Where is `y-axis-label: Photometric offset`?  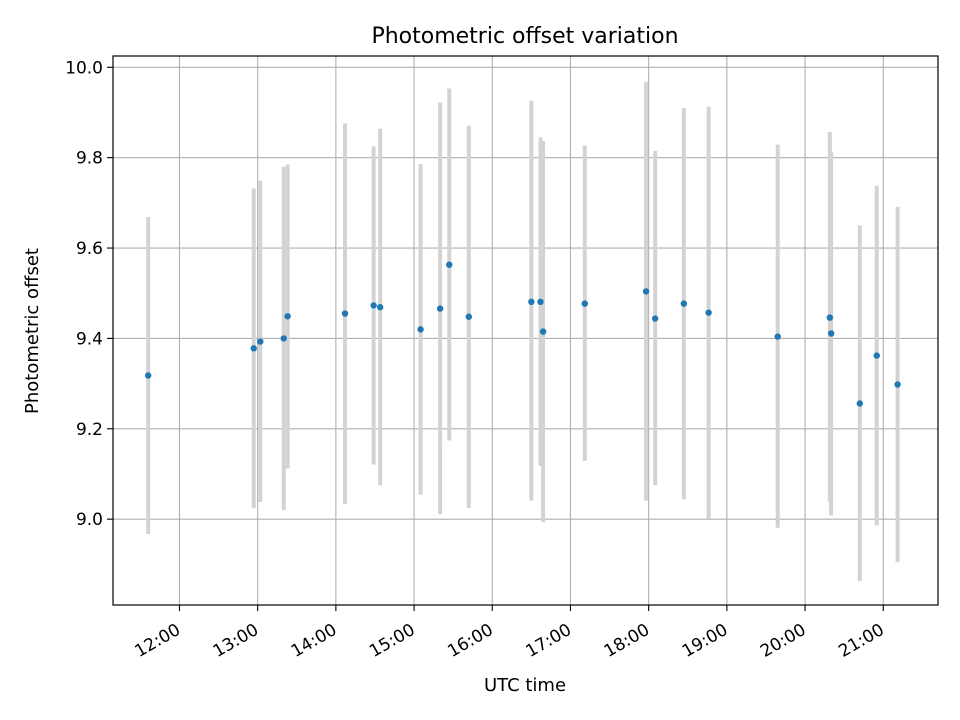
y-axis-label: Photometric offset is located at coordinates (32, 331).